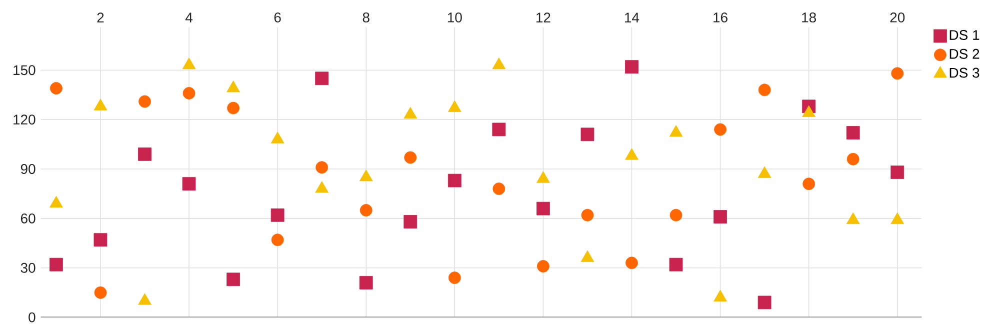  What do you see at coordinates (32, 317) in the screenshot?
I see `y-tick-label: 0` at bounding box center [32, 317].